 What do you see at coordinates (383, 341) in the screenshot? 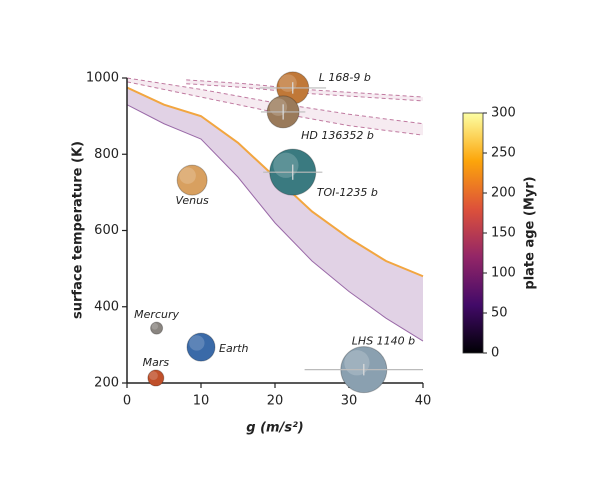
I see `planet-label: LHS 1140 b` at bounding box center [383, 341].